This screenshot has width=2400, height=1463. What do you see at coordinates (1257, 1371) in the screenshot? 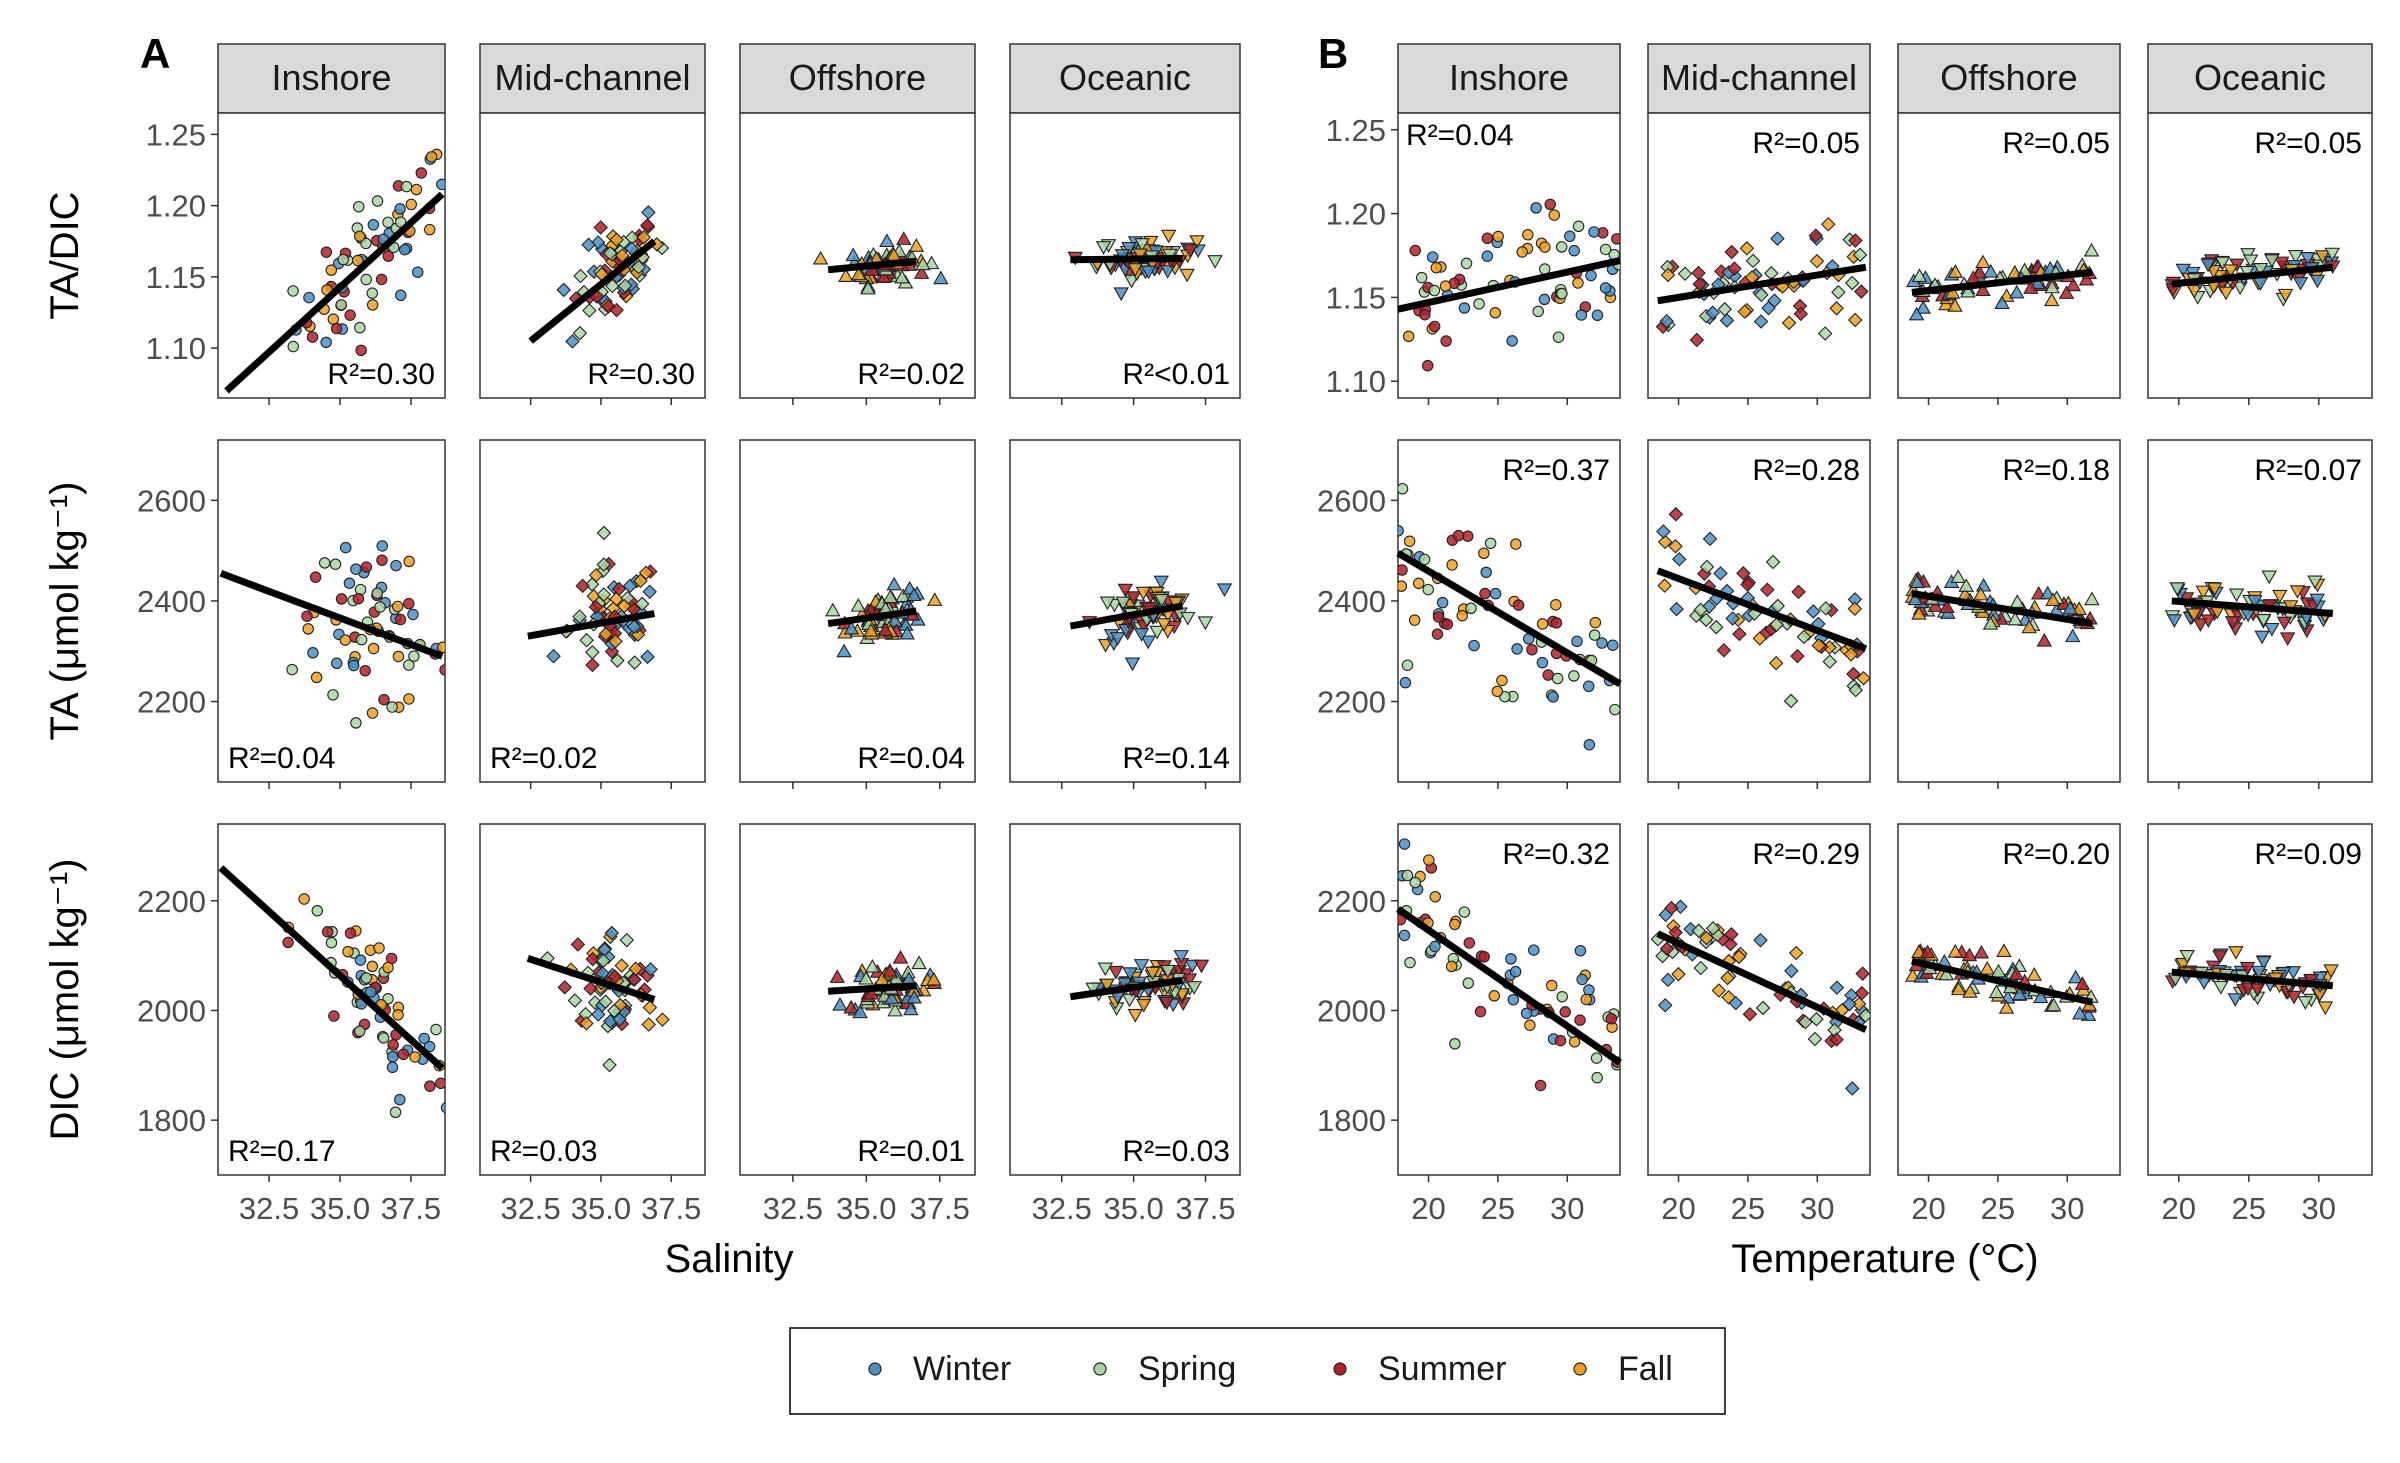
I see `legend: Winter Spring Summer Fall` at bounding box center [1257, 1371].